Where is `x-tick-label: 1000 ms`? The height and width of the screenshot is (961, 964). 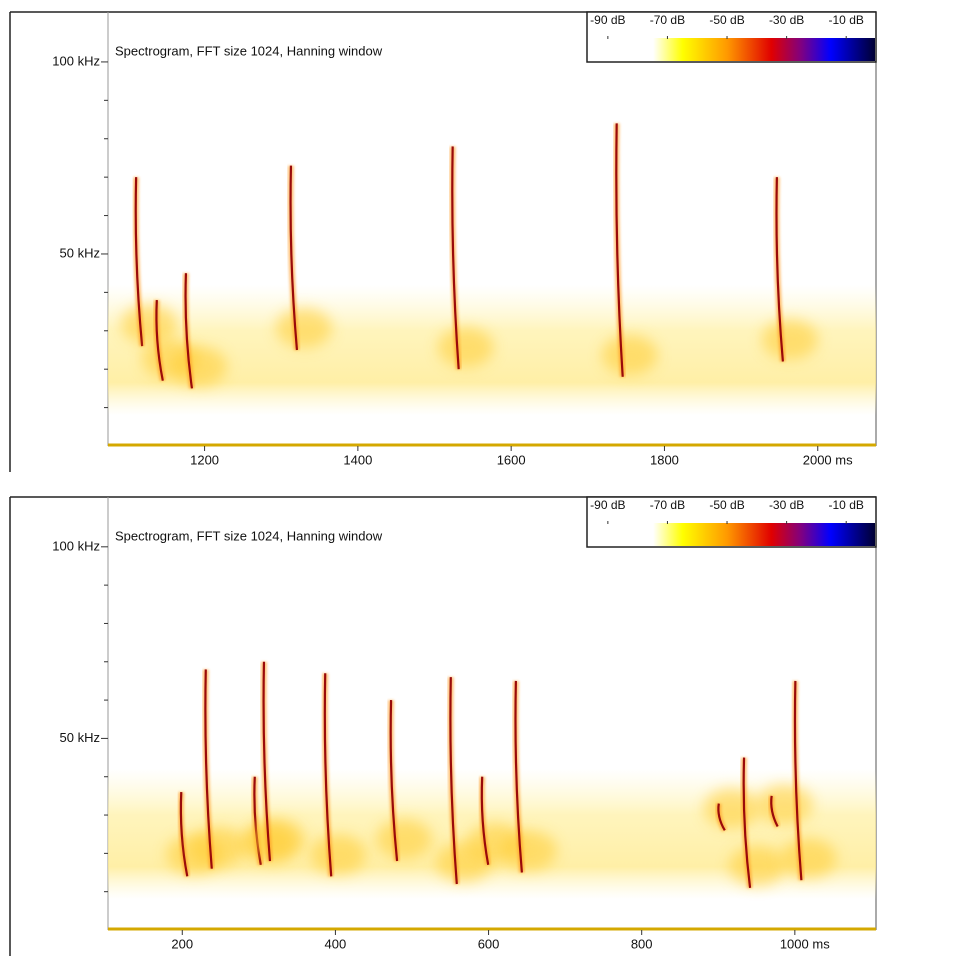 x-tick-label: 1000 ms is located at coordinates (805, 943).